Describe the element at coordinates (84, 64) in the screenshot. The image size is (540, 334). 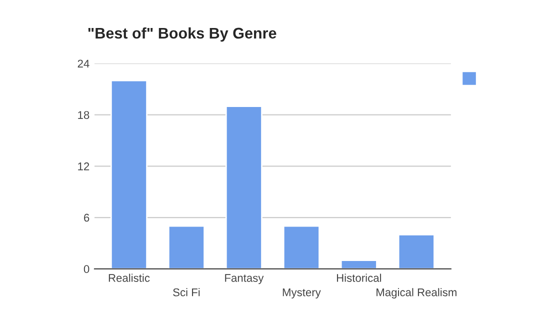
I see `y-tick-label: 24` at that location.